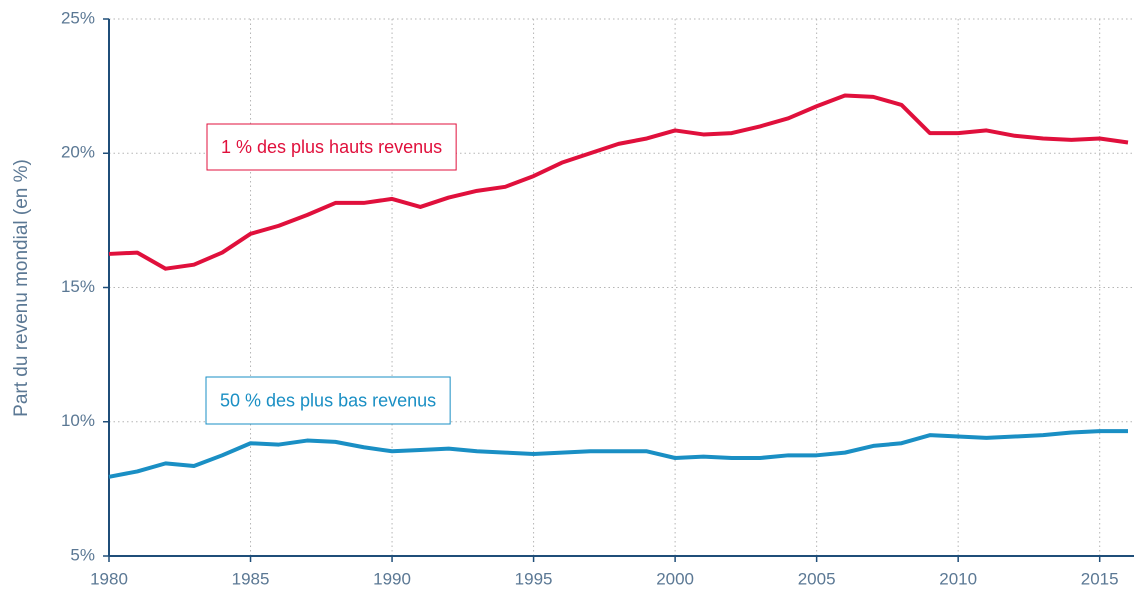  What do you see at coordinates (109, 578) in the screenshot?
I see `x-tick-label: 1980` at bounding box center [109, 578].